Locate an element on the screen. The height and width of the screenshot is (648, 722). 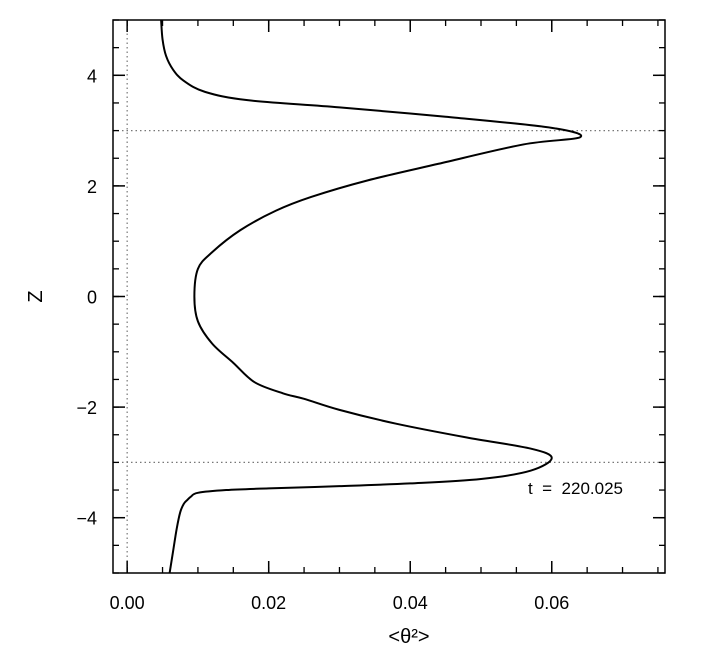
time-annotation: t = 220.025 is located at coordinates (575, 488).